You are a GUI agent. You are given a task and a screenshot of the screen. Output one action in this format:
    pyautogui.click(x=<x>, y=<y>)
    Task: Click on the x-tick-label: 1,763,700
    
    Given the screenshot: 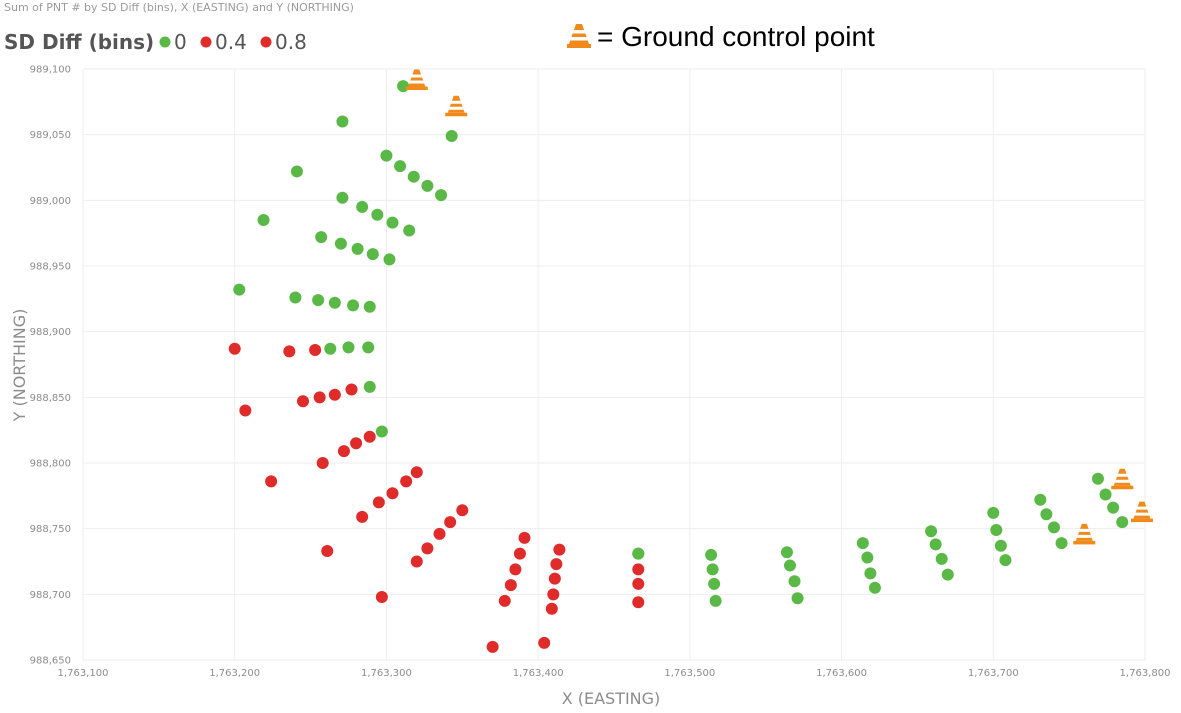 What is the action you would take?
    pyautogui.click(x=993, y=673)
    